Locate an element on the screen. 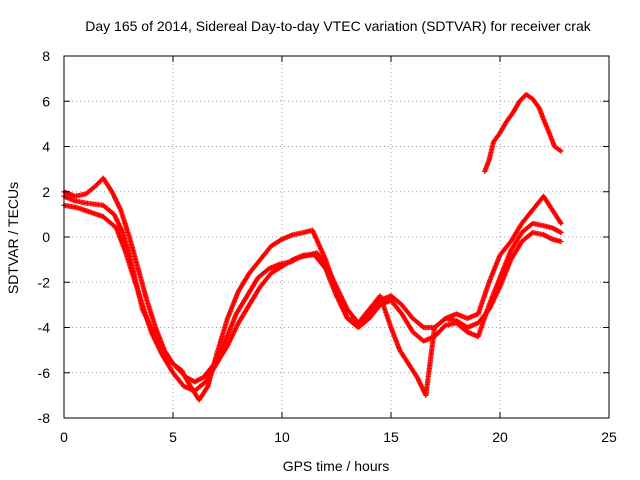 The height and width of the screenshot is (480, 640). y-tick-label: -2 is located at coordinates (44, 282).